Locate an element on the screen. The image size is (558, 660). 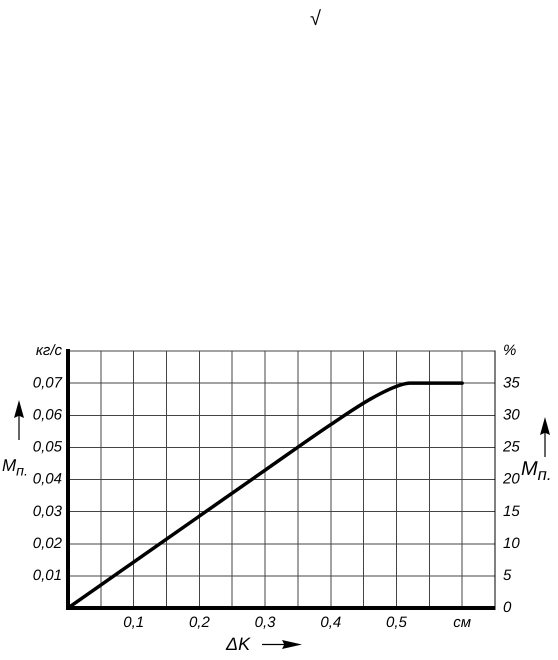
y2-tick-label: 20 is located at coordinates (511, 479).